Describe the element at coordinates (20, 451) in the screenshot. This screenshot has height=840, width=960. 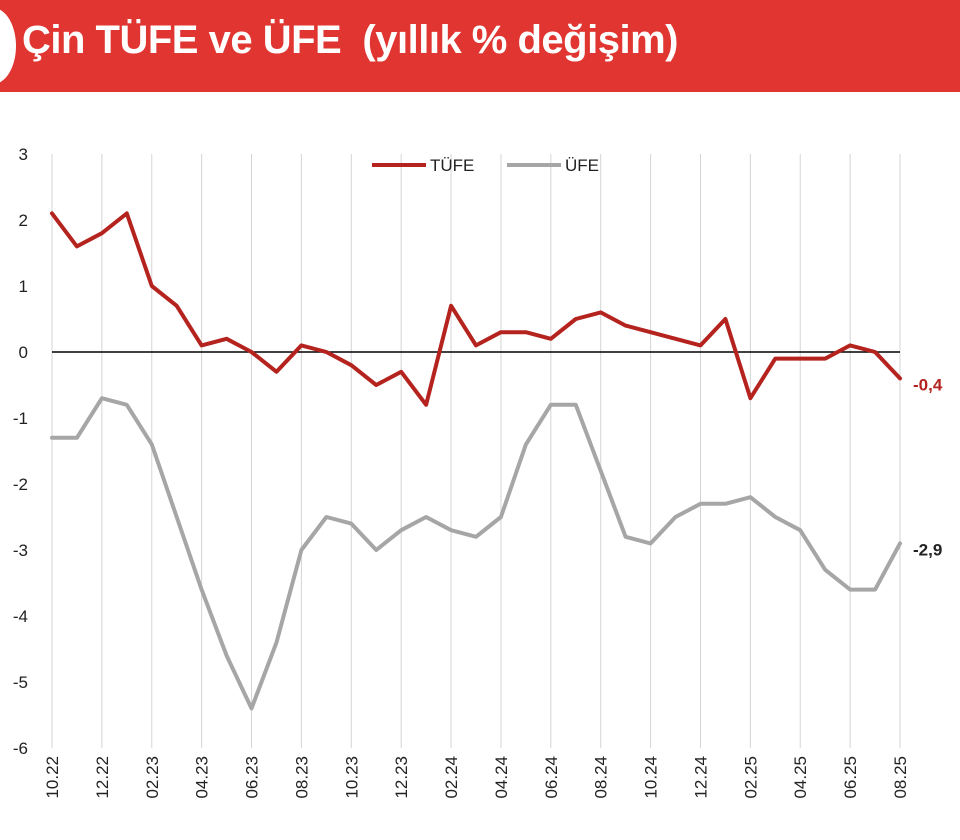
I see `y-axis-tick-labels: 3 2 1 0 -1 -2 -3 -4 -5 -6` at that location.